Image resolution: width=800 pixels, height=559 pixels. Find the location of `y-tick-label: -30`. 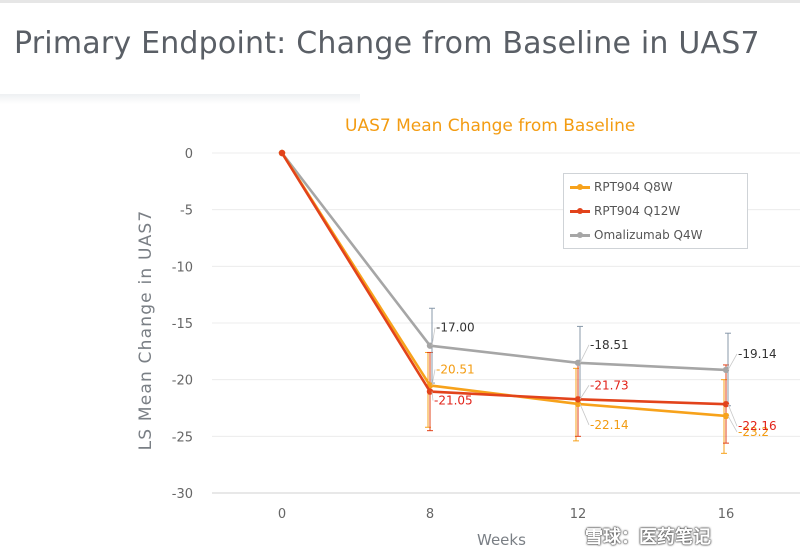

y-tick-label: -30 is located at coordinates (182, 494).